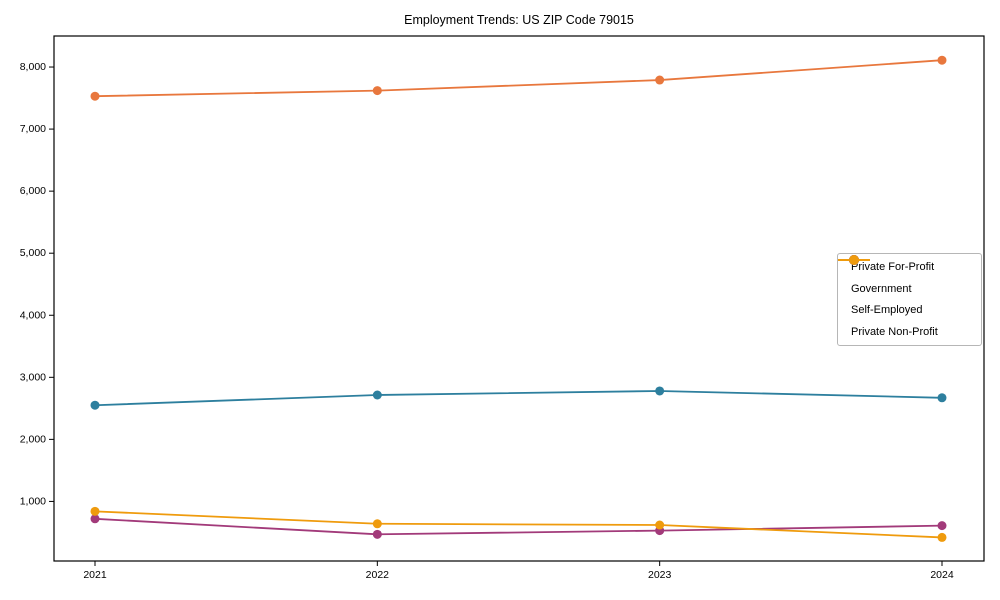  Describe the element at coordinates (854, 260) in the screenshot. I see `legend-marker-icon` at that location.